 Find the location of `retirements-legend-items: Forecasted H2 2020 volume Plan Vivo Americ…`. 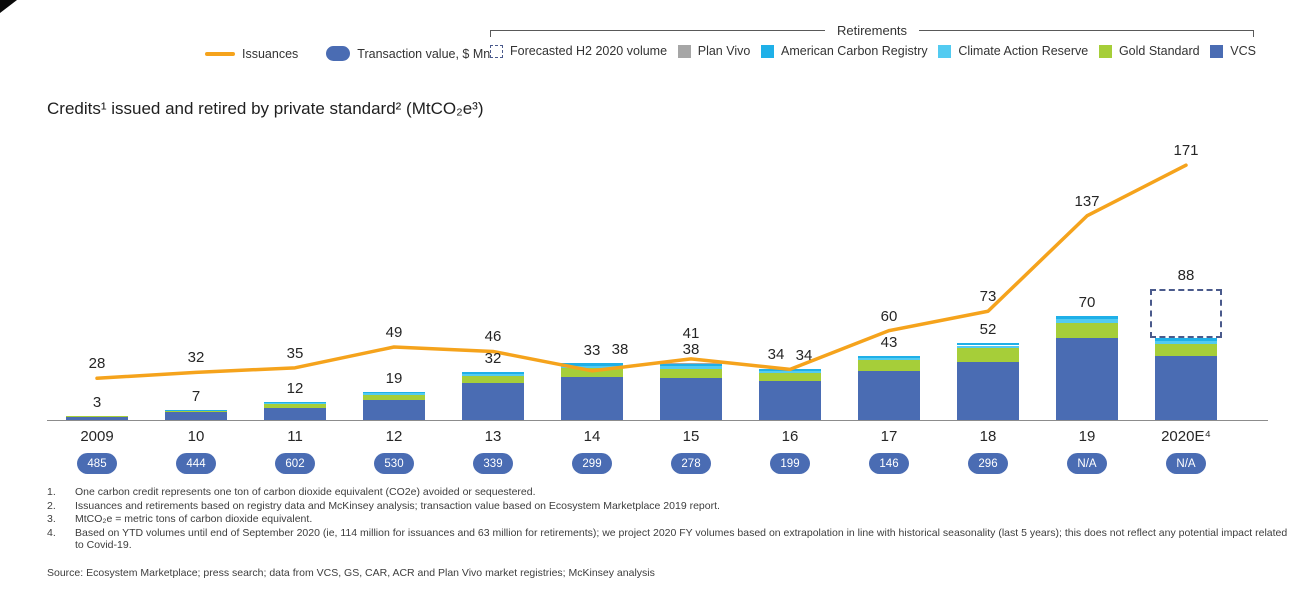

retirements-legend-items: Forecasted H2 2020 volume Plan Vivo Americ… is located at coordinates (873, 51).